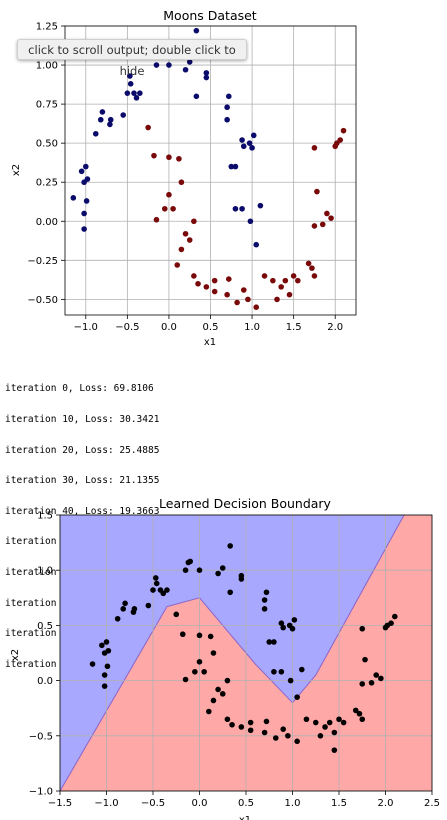  What do you see at coordinates (169, 327) in the screenshot?
I see `x-tick-label: 0.0` at bounding box center [169, 327].